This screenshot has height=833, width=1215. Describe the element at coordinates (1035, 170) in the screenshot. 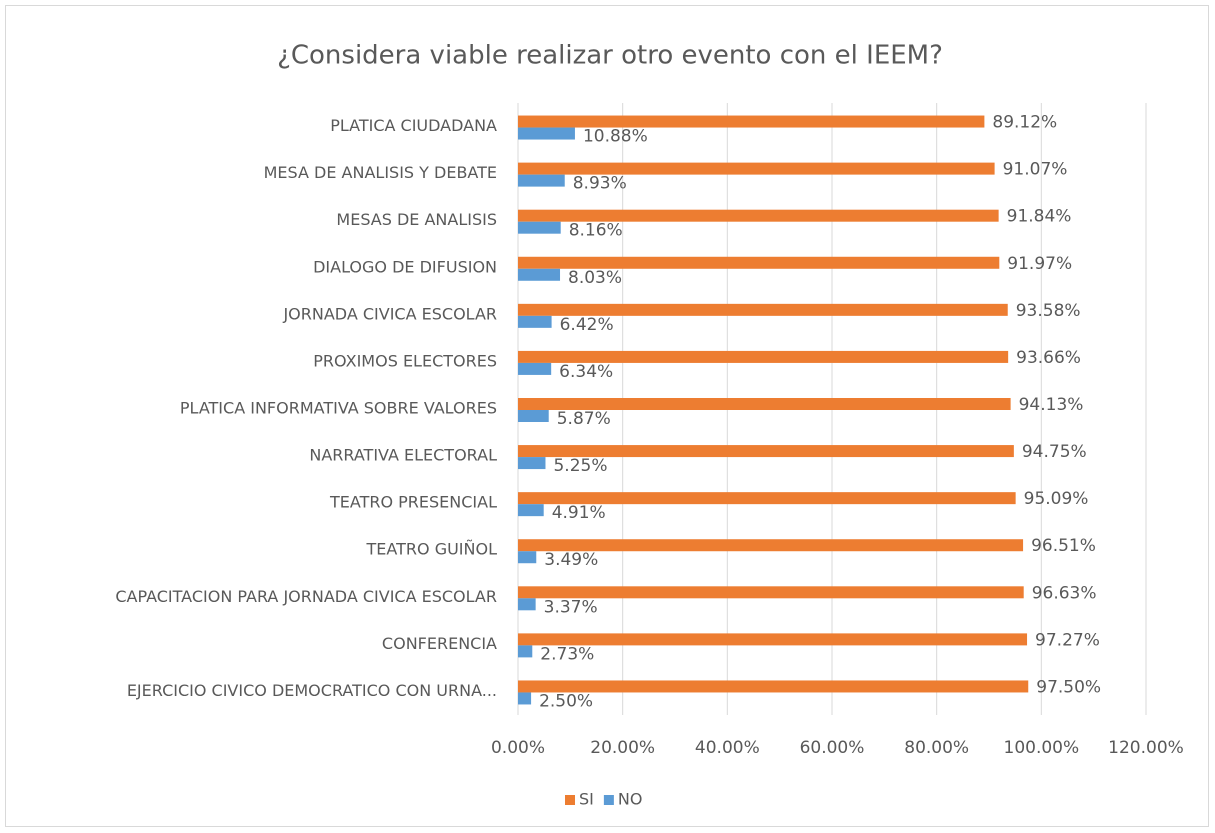

I see `data-label: 91.07%` at that location.